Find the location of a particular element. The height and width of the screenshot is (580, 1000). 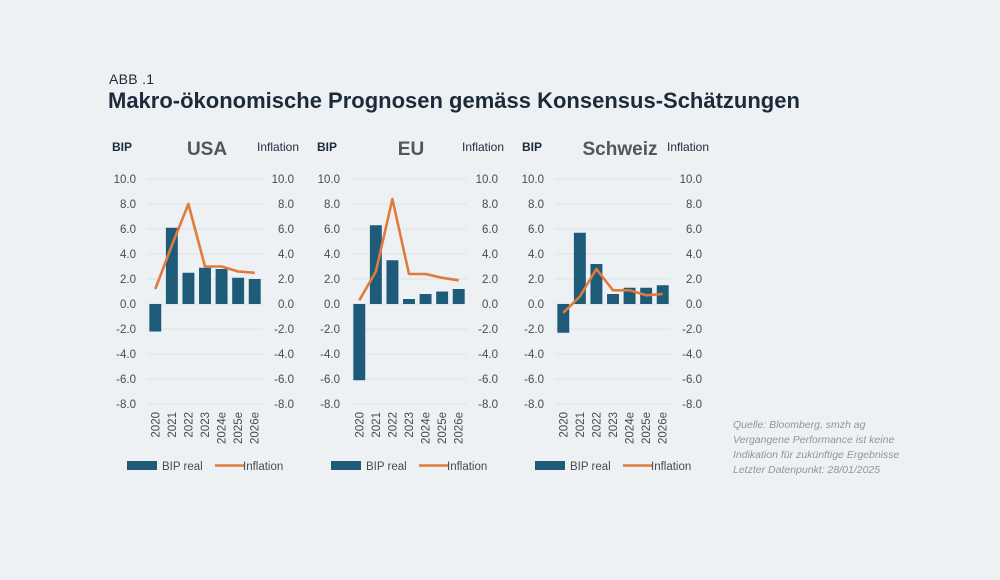

source-line: Quelle: Bloomberg, smzh ag is located at coordinates (799, 425).